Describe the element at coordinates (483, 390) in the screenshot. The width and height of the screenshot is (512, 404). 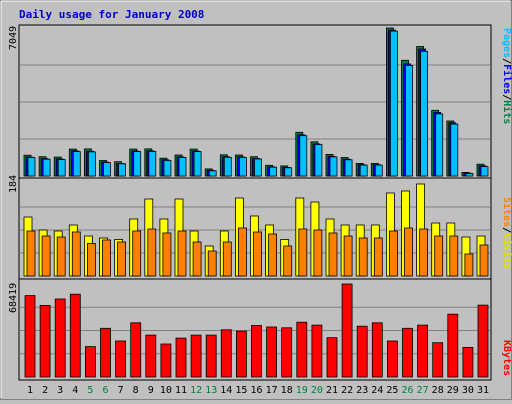
I see `day-label-31: 31` at that location.